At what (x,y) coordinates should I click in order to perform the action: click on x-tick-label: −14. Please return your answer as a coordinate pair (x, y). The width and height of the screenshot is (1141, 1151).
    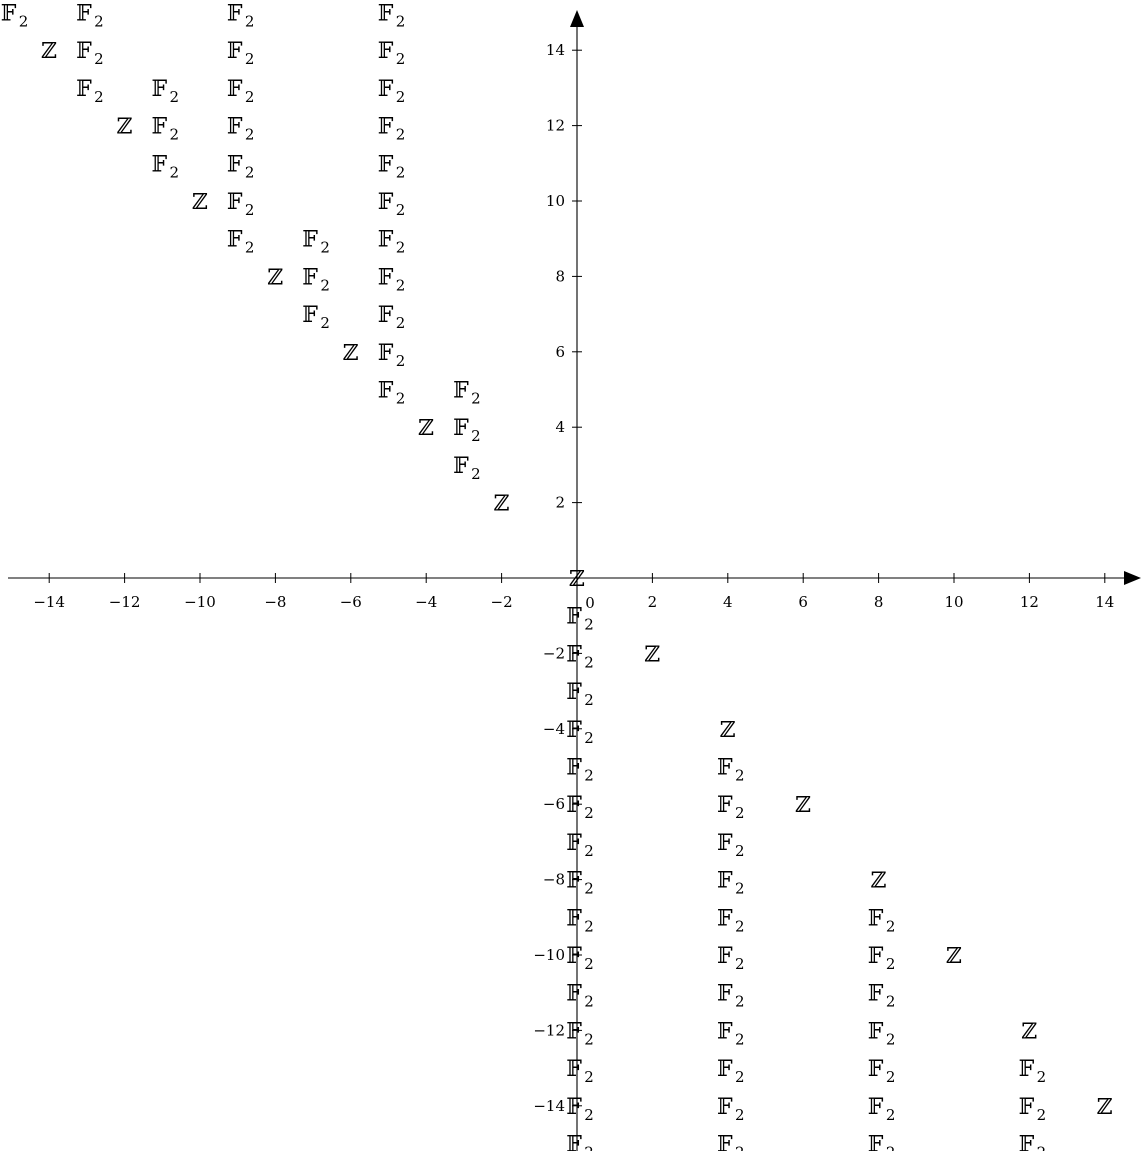
    Looking at the image, I should click on (49, 602).